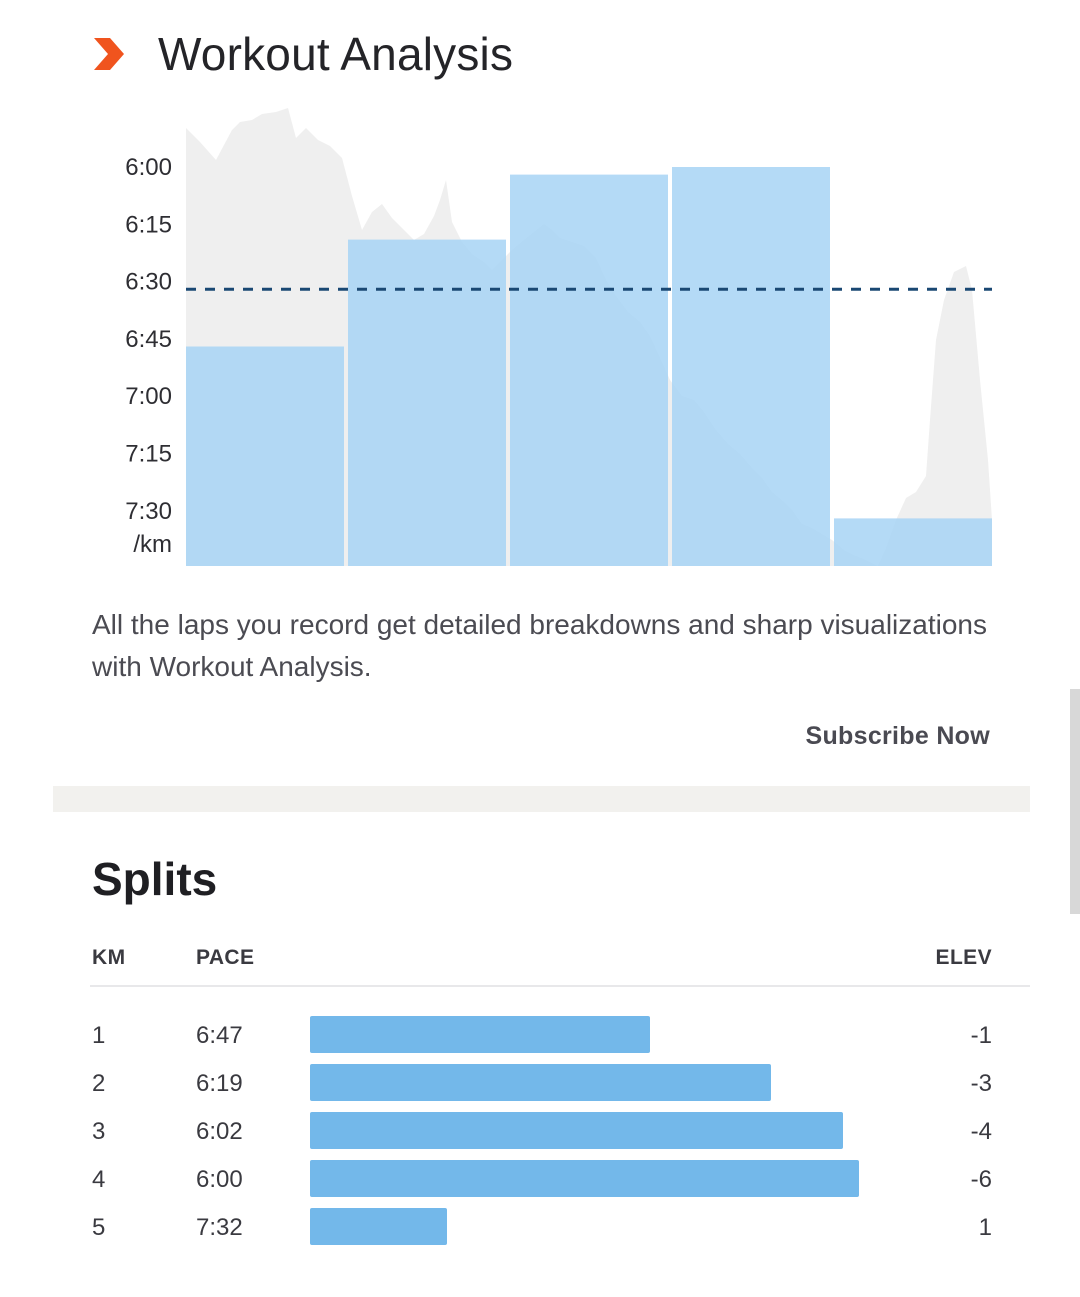  Describe the element at coordinates (219, 1131) in the screenshot. I see `split-pace: 6:02` at that location.